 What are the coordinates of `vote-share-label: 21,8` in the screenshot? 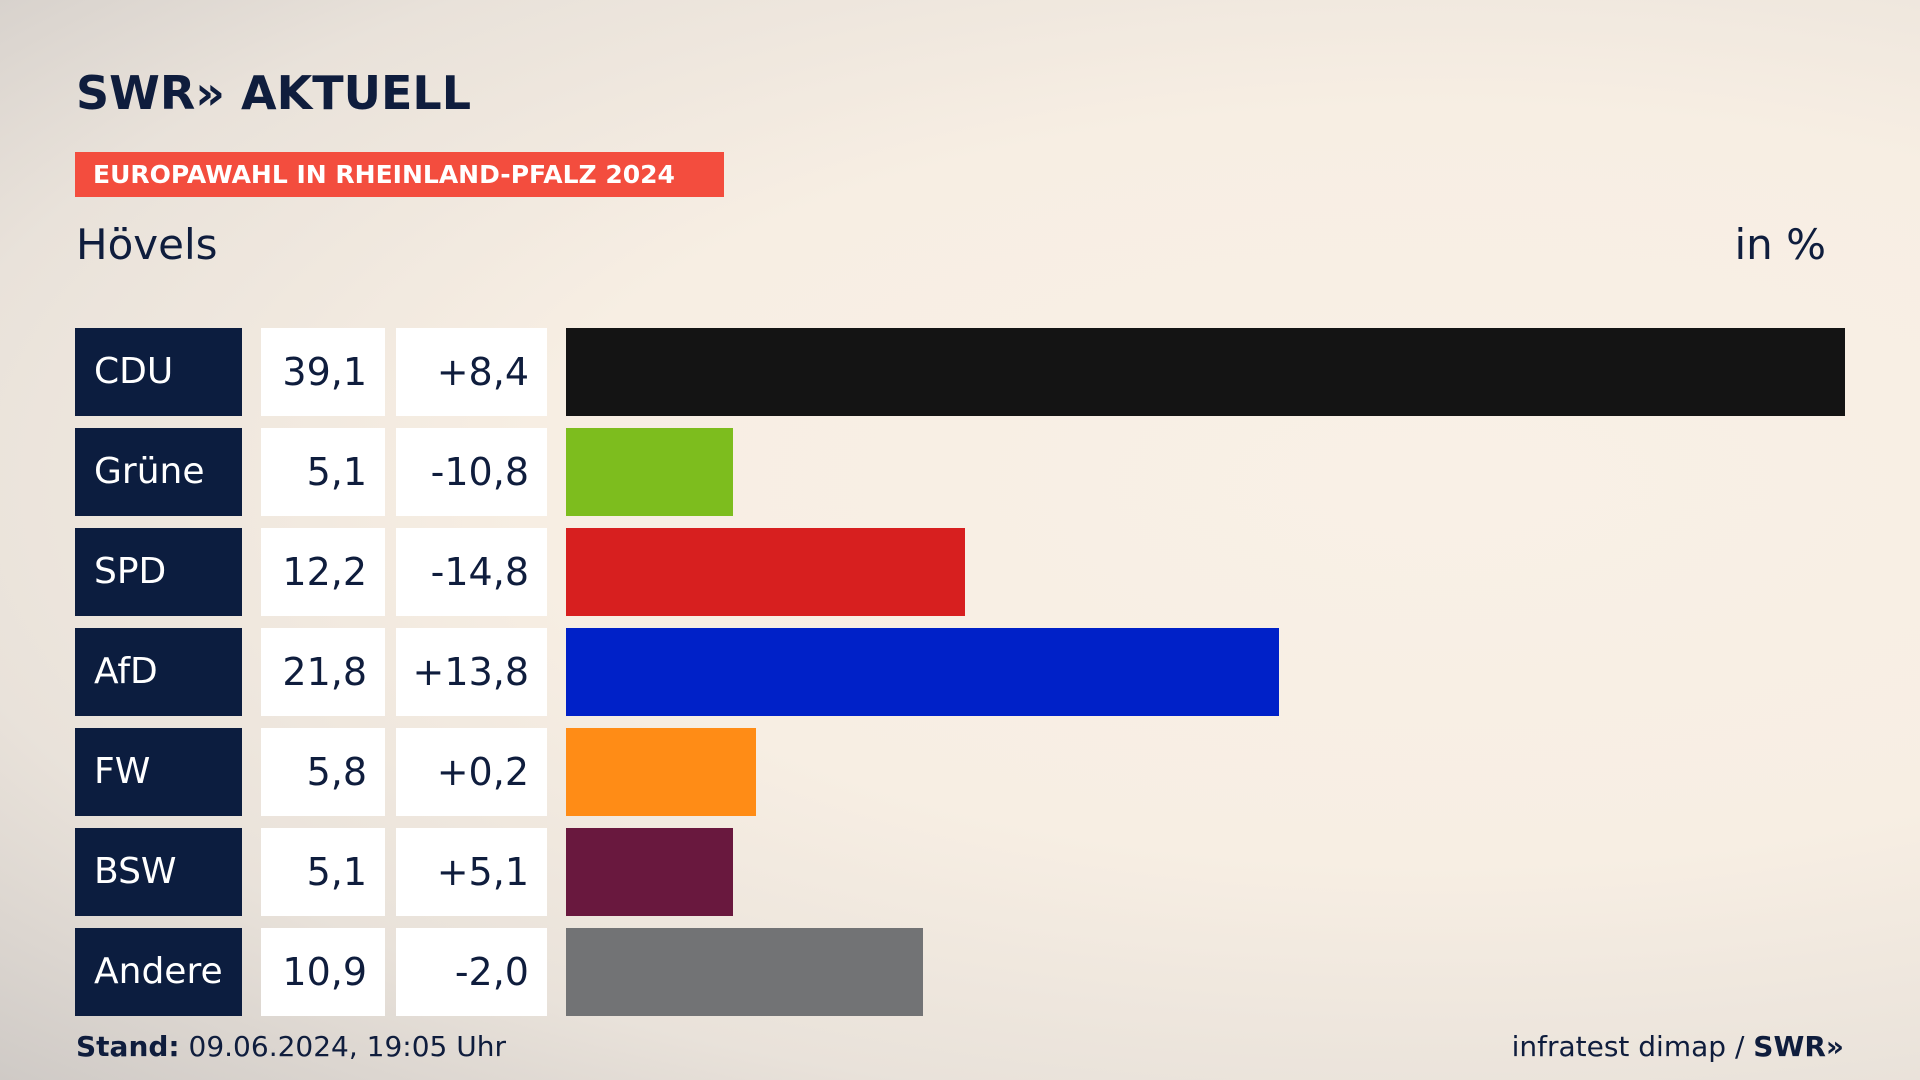 It's located at (323, 672).